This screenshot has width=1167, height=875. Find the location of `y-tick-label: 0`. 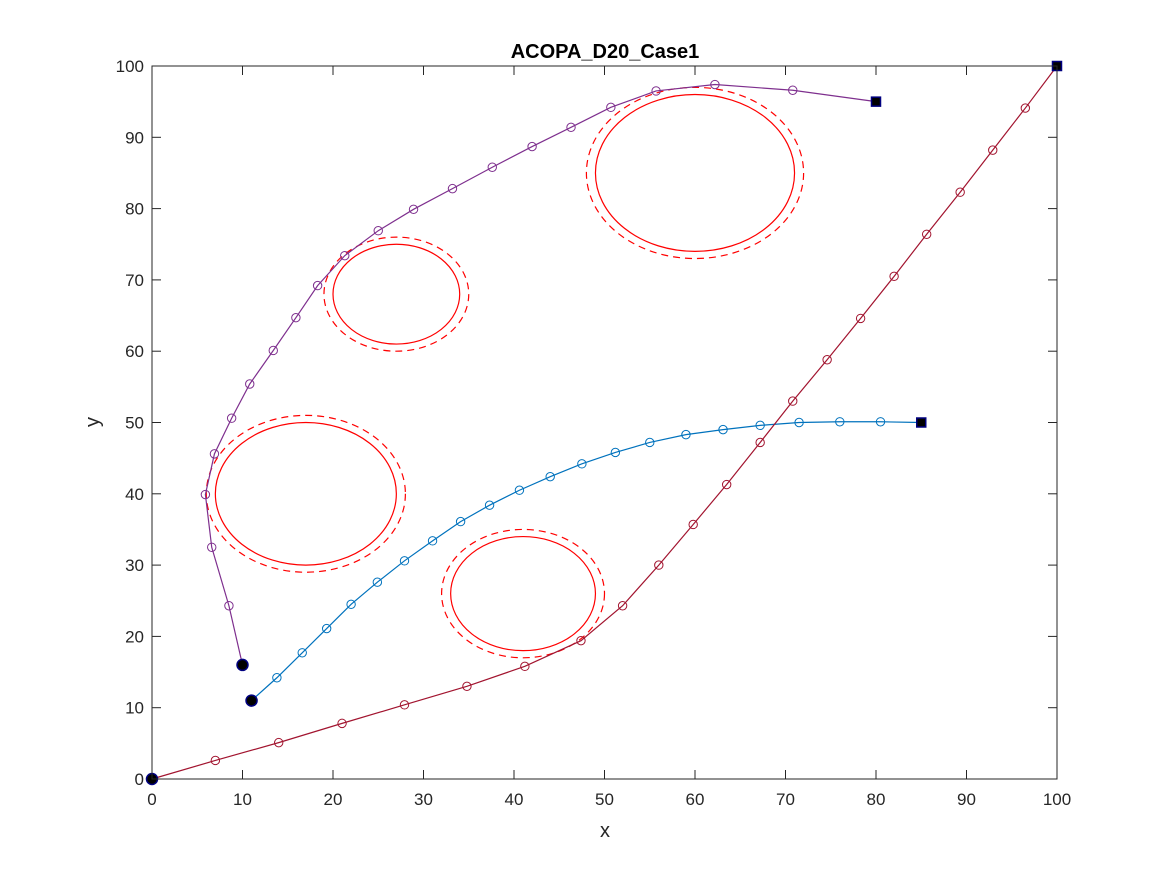

y-tick-label: 0 is located at coordinates (139, 779).